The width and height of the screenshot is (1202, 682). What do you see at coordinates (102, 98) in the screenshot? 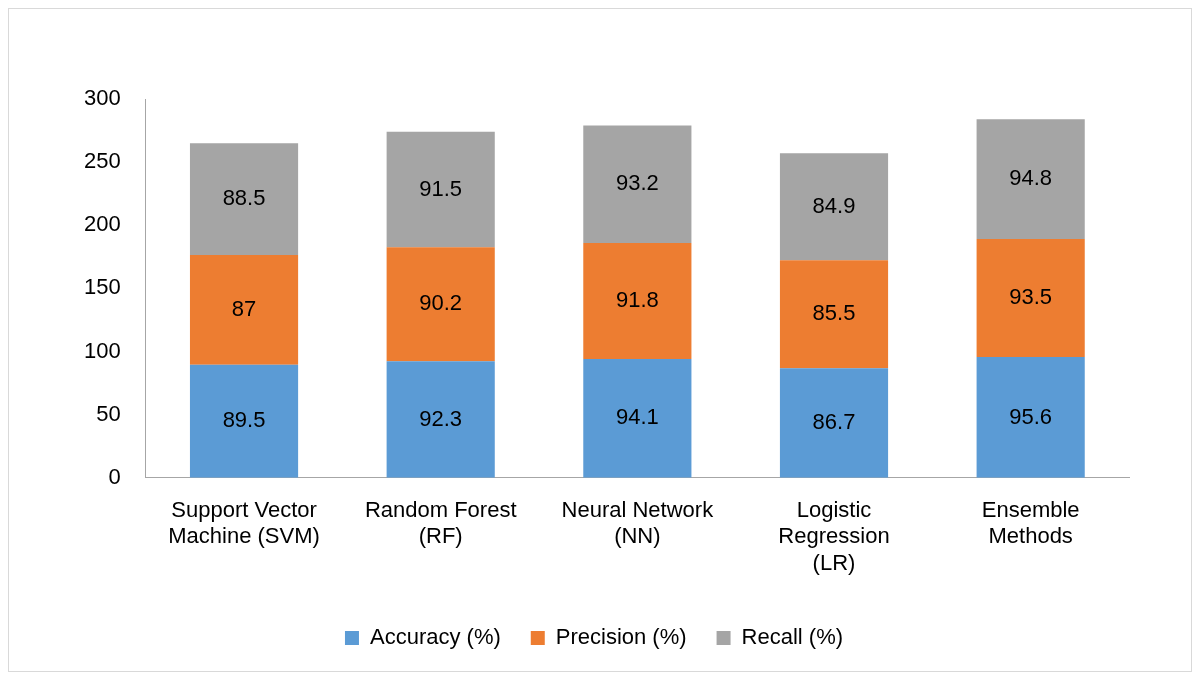
I see `y-tick-label: 300` at bounding box center [102, 98].